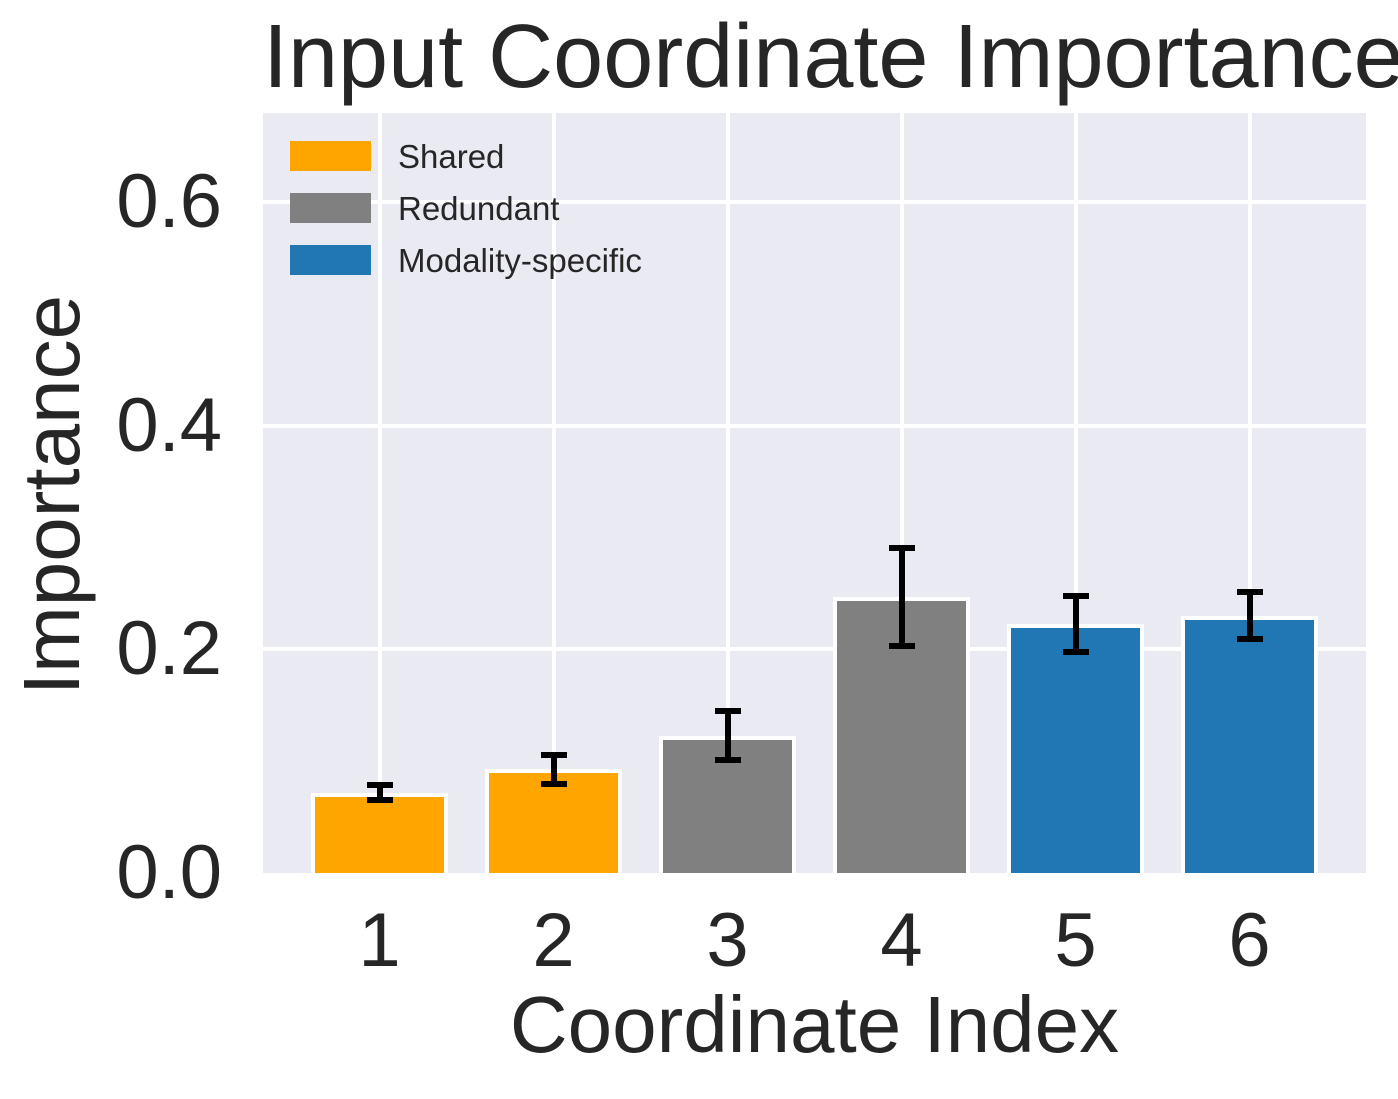 The width and height of the screenshot is (1398, 1099). I want to click on legend-item: Modality-specific, so click(466, 260).